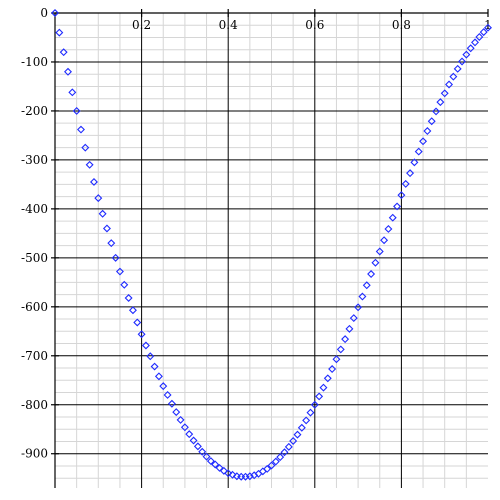  What do you see at coordinates (34, 209) in the screenshot?
I see `y-tick-label: -400` at bounding box center [34, 209].